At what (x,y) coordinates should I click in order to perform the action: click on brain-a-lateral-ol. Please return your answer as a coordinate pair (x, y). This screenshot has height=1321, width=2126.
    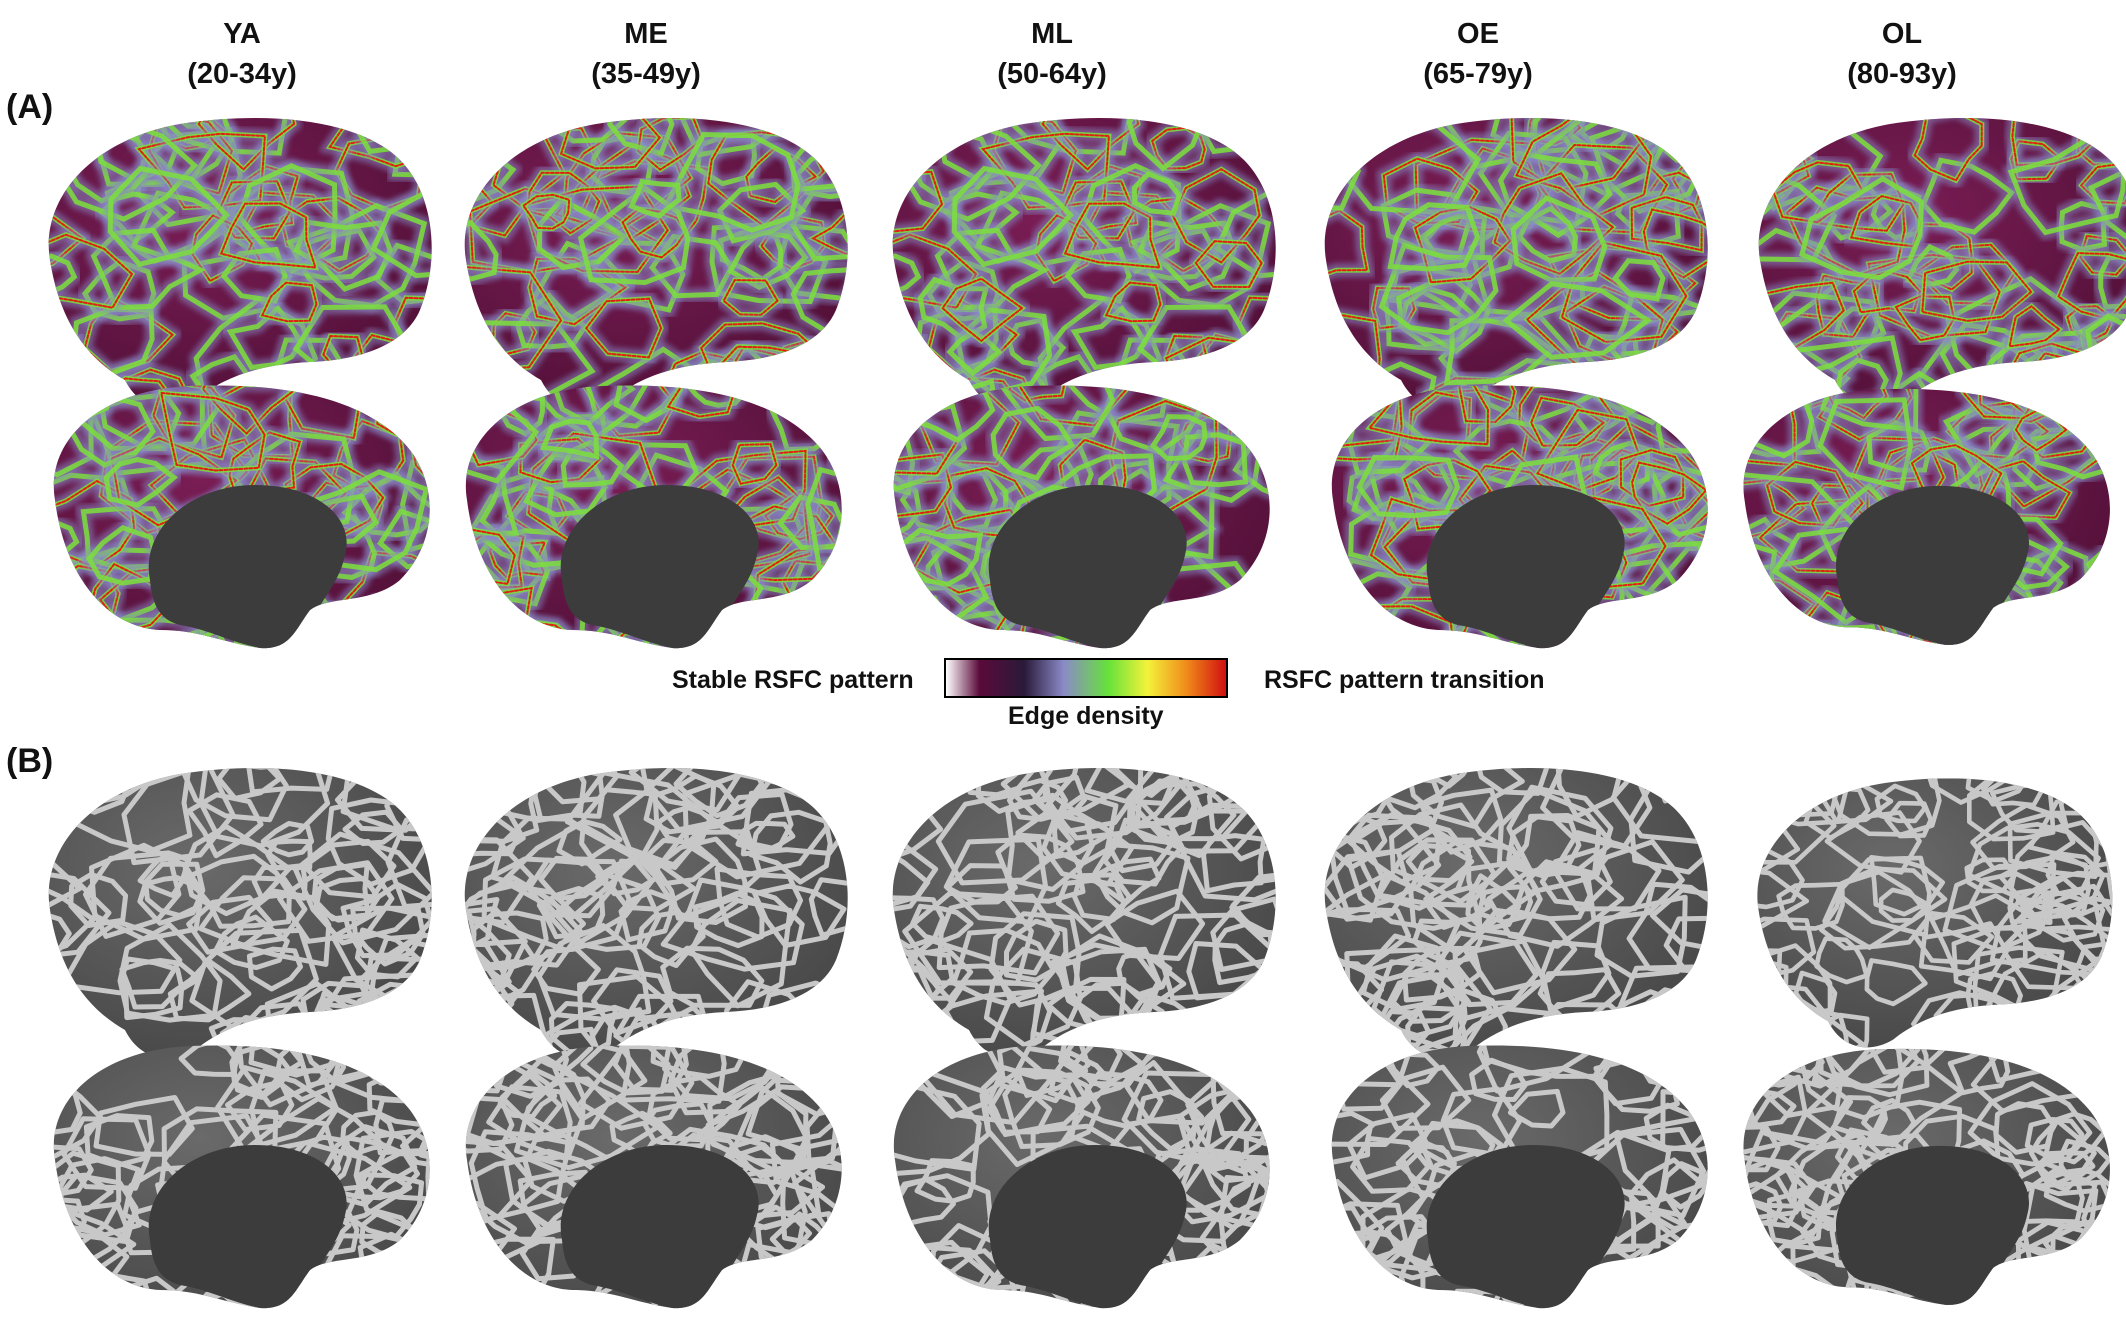
    Looking at the image, I should click on (1933, 260).